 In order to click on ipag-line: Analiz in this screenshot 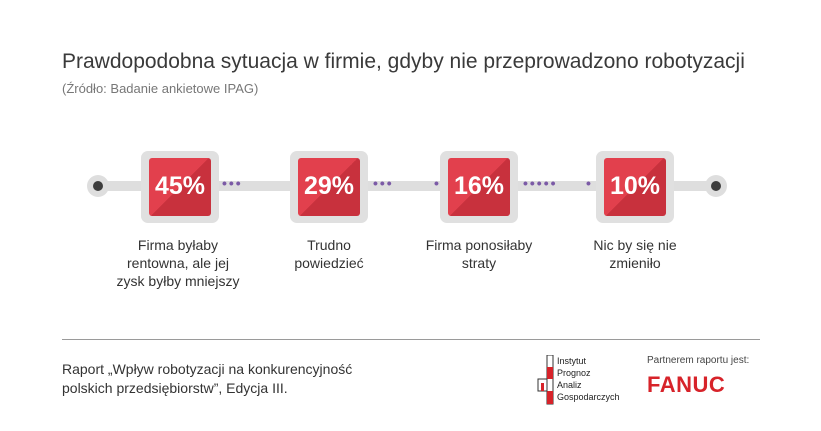, I will do `click(569, 385)`.